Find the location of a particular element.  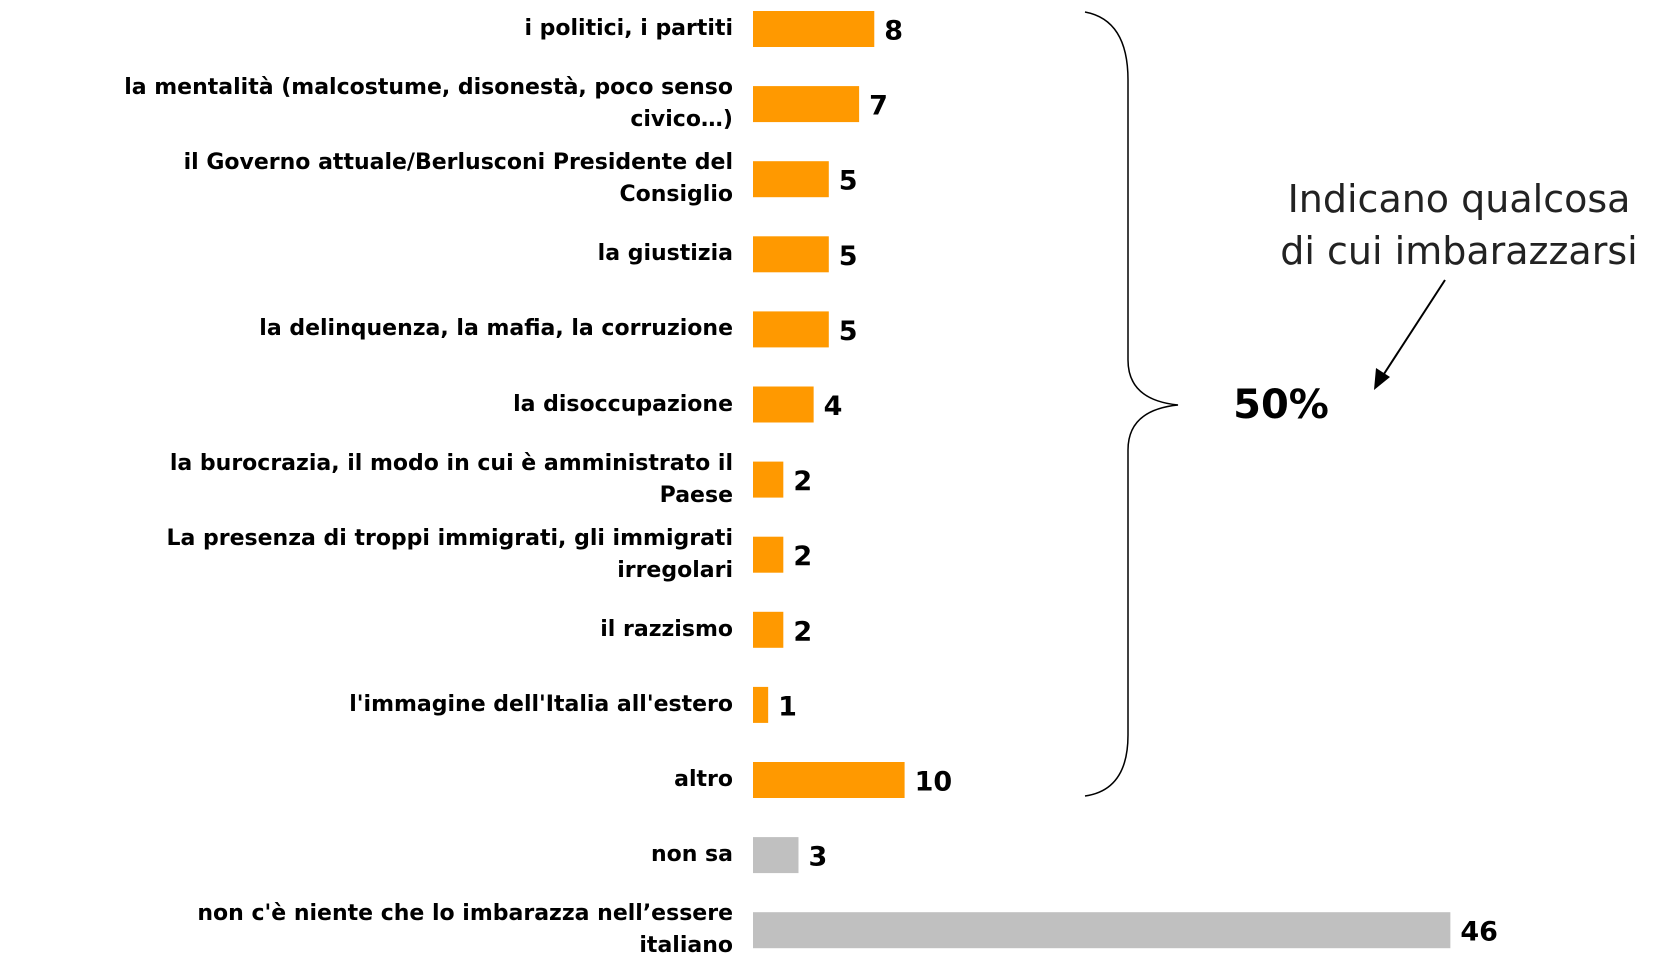

category-label: i politici, i partiti is located at coordinates (628, 28).